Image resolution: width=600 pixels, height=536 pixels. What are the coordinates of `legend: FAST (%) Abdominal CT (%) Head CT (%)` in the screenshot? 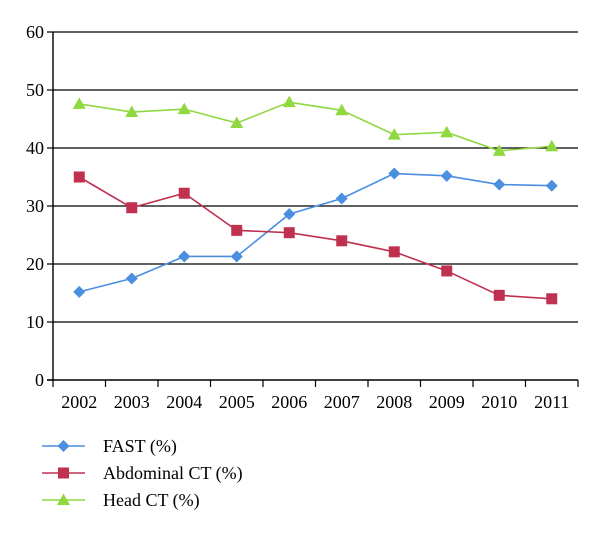 It's located at (142, 473).